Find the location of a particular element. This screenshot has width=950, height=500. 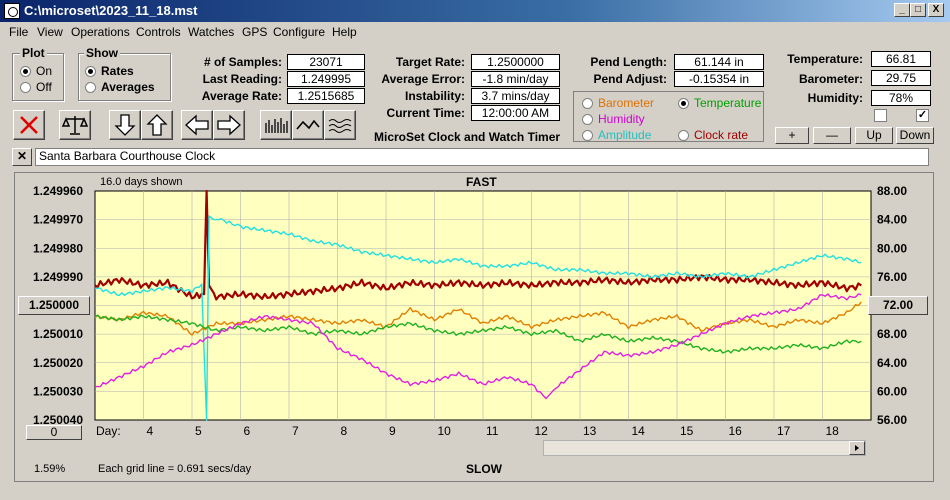

show-rates-radio: Rates is located at coordinates (109, 71).